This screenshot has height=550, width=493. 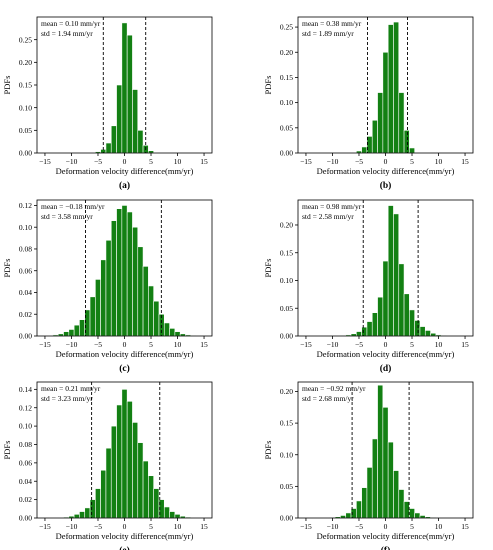 I want to click on panel-label: (d), so click(x=386, y=368).